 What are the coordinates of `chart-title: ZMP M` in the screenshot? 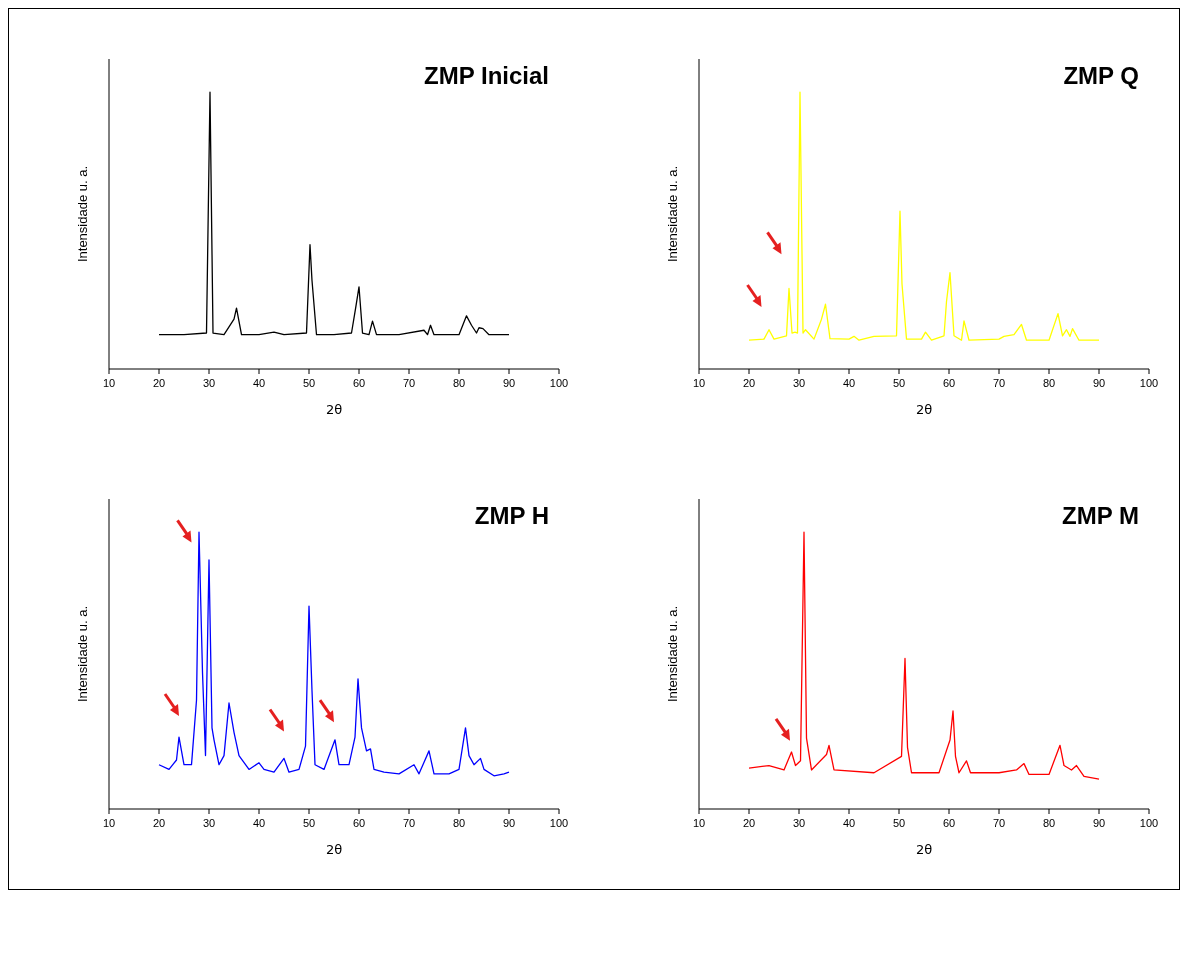 It's located at (1100, 515).